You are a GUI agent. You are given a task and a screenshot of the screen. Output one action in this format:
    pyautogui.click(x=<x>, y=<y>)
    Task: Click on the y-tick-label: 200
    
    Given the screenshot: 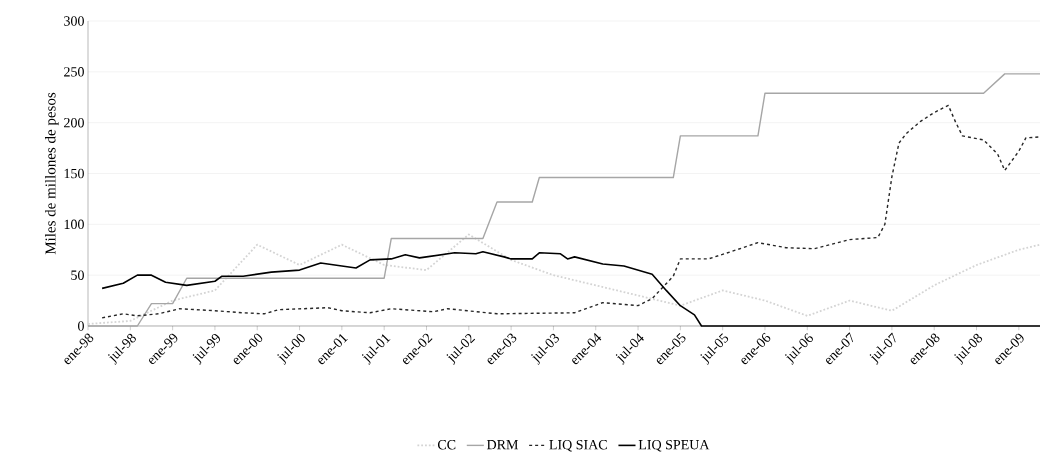 What is the action you would take?
    pyautogui.click(x=74, y=122)
    